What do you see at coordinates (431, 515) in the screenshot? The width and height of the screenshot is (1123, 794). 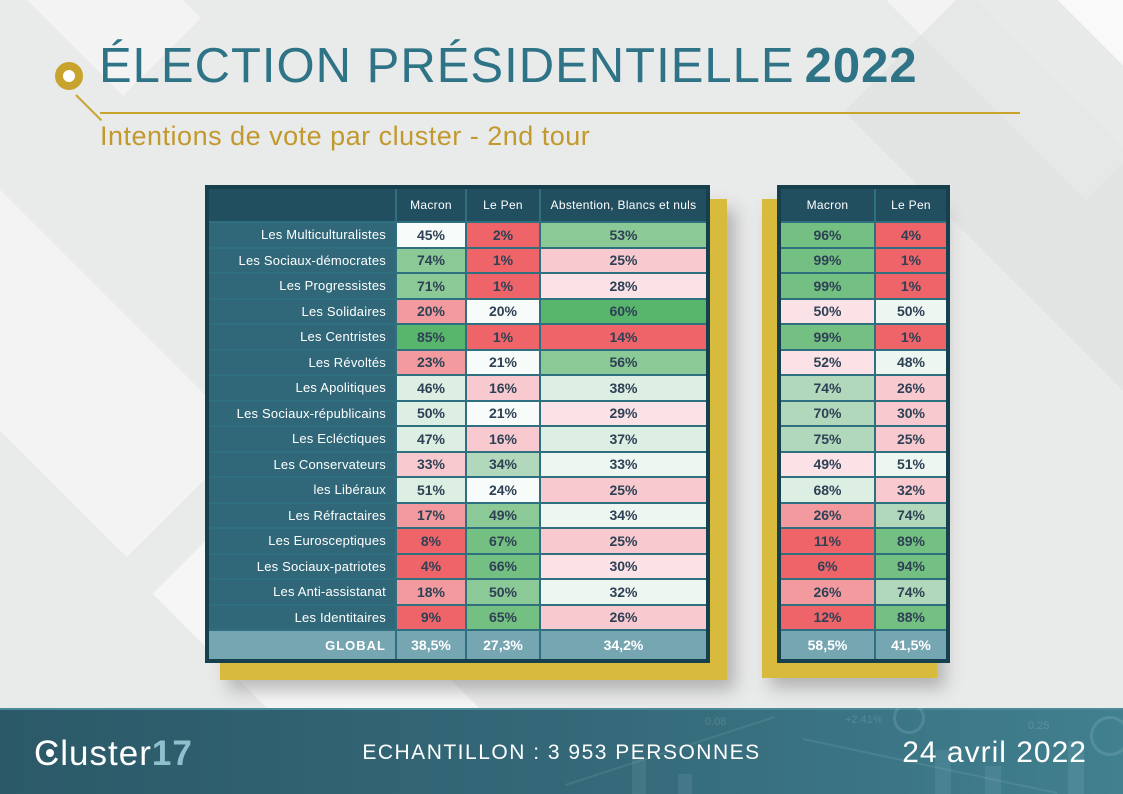 I see `value-cell: 17%` at bounding box center [431, 515].